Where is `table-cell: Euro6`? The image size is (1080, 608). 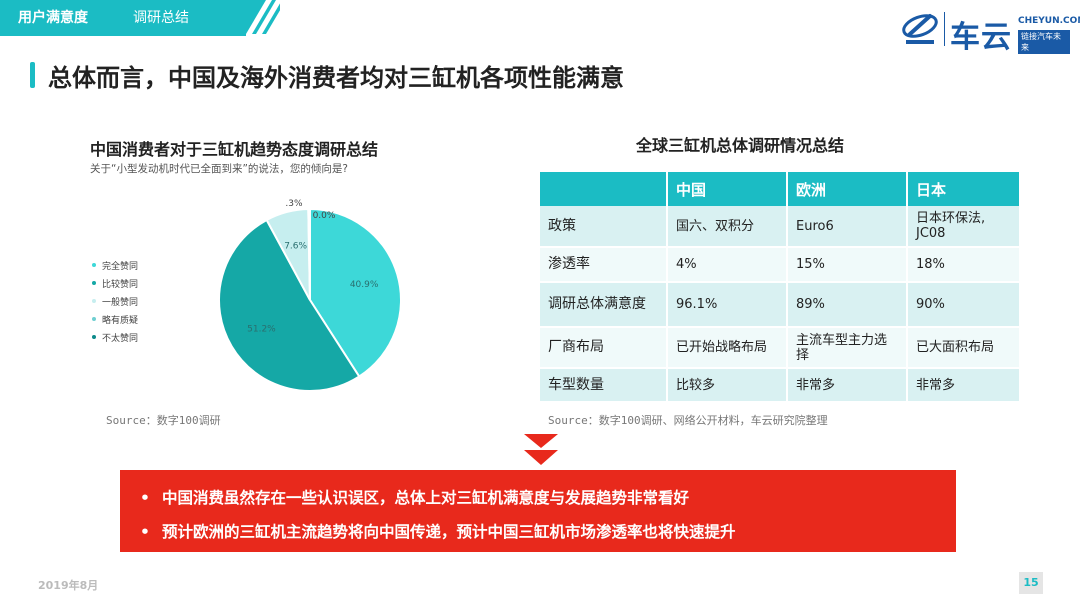
table-cell: Euro6 is located at coordinates (847, 227).